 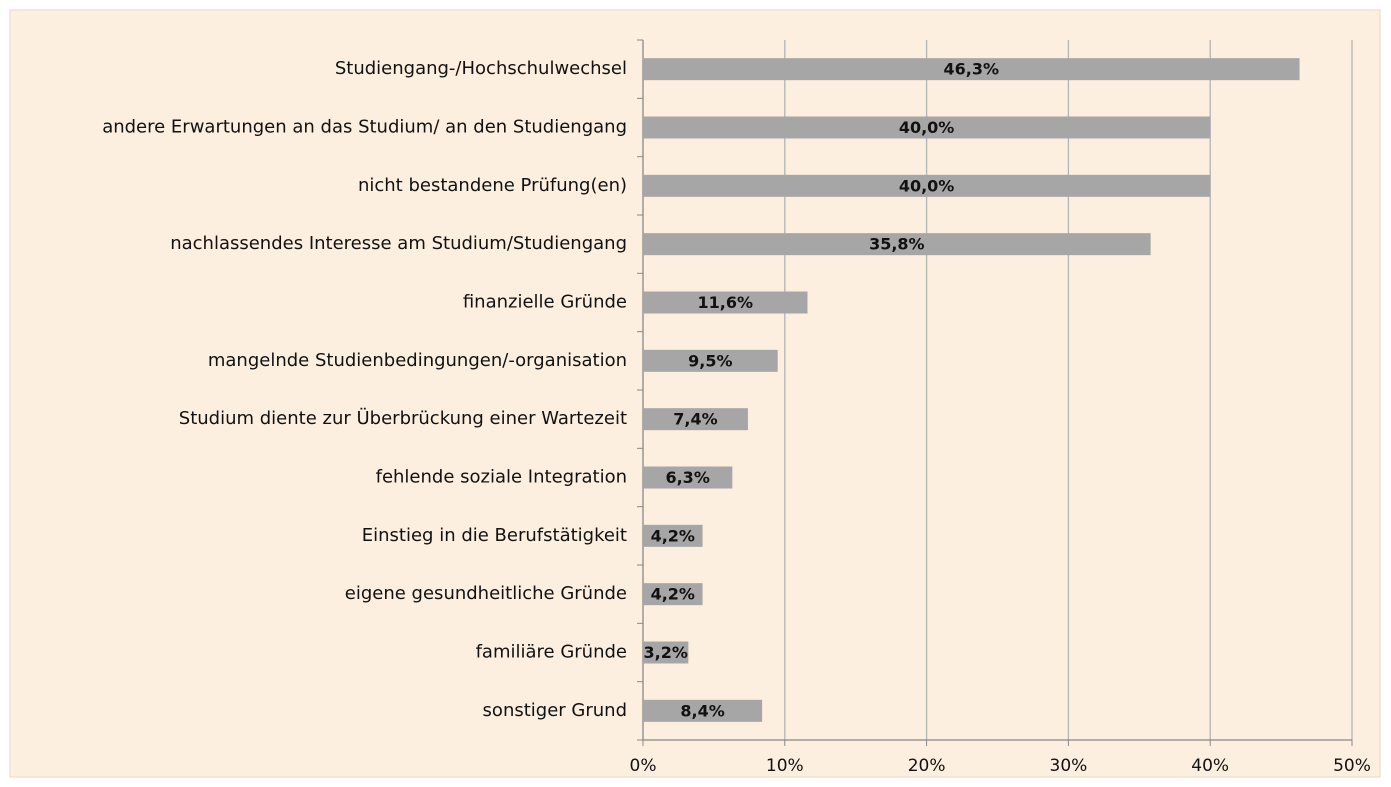 I want to click on value-label: 9,5%, so click(x=710, y=360).